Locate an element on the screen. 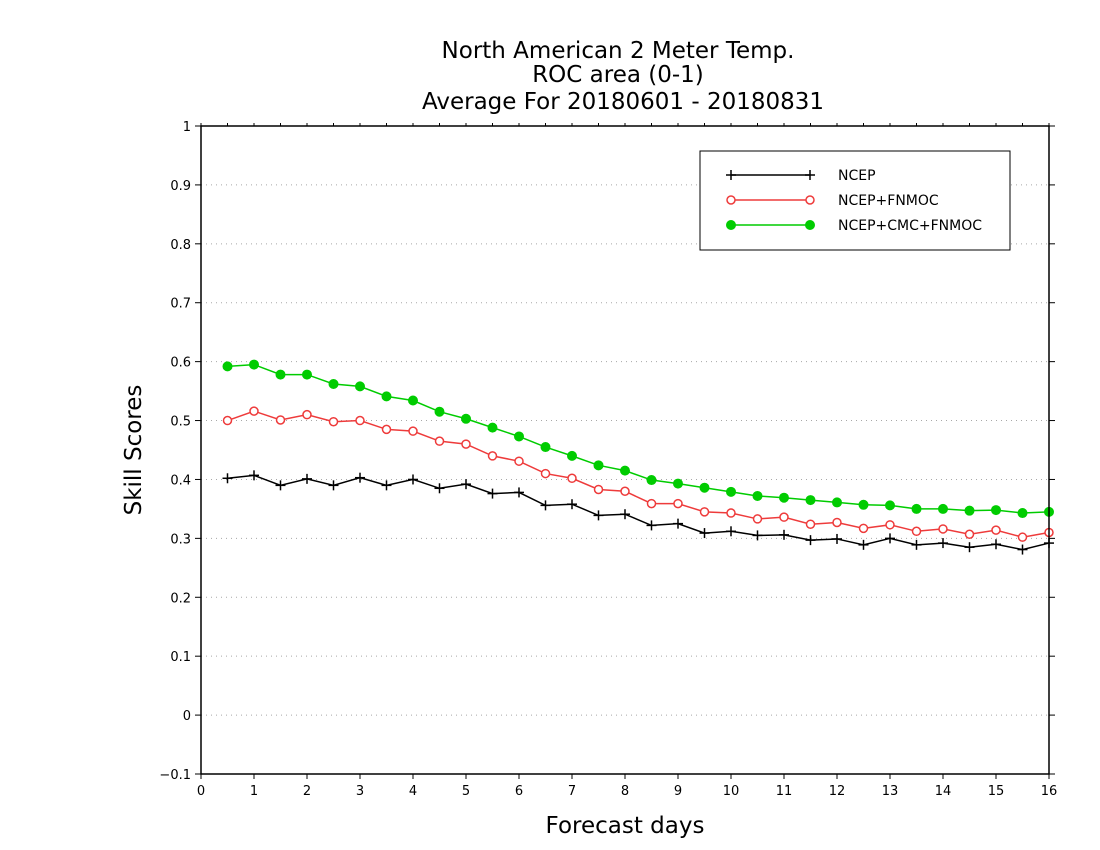 The width and height of the screenshot is (1100, 850). x-tick-label: 4 is located at coordinates (413, 791).